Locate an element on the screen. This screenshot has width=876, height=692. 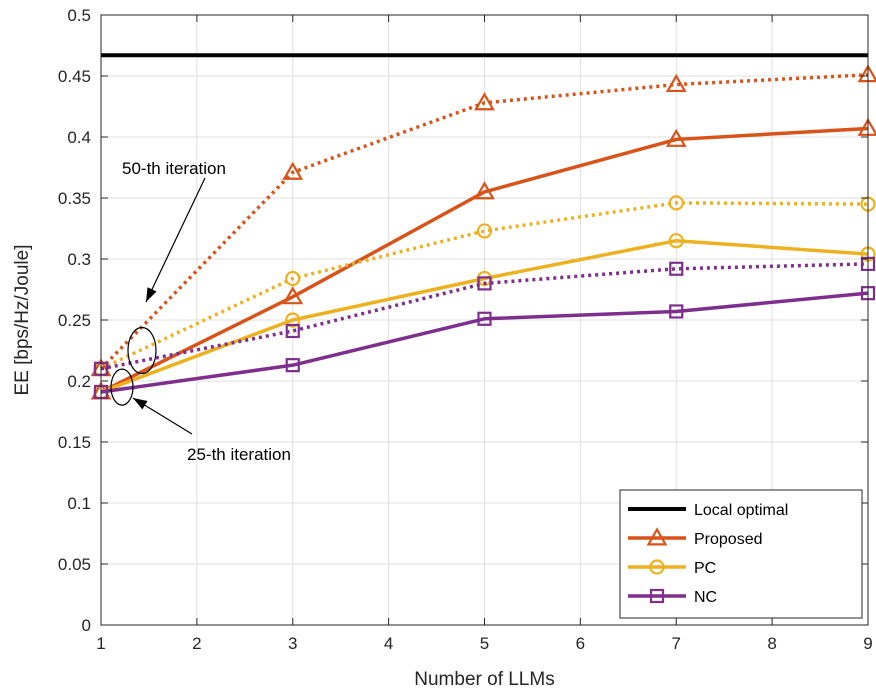
legend-item-nc: NC is located at coordinates (672, 597).